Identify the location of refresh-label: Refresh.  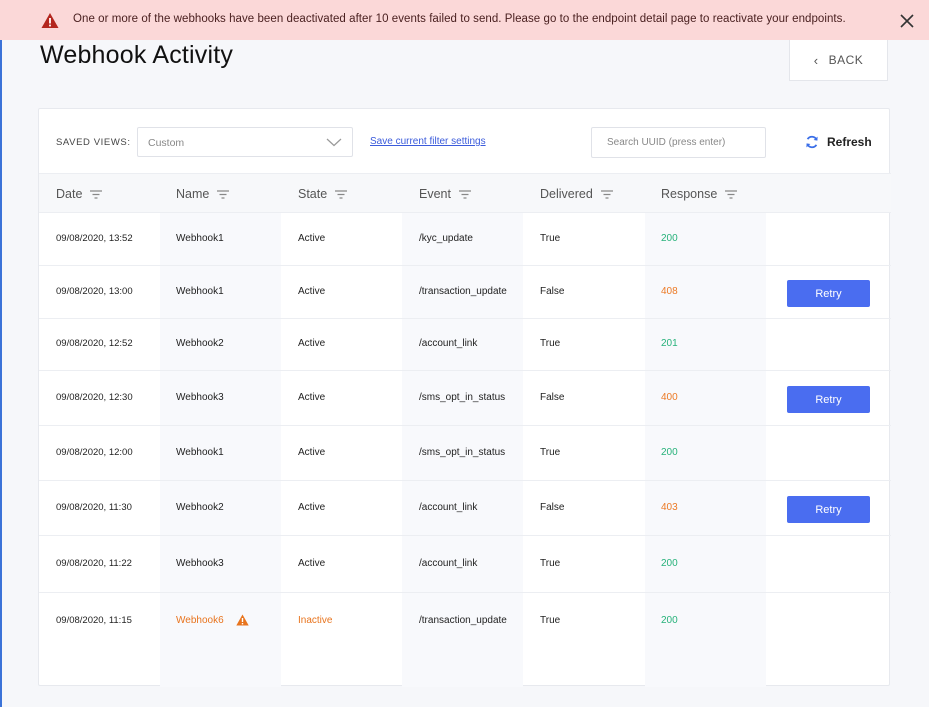
(849, 142).